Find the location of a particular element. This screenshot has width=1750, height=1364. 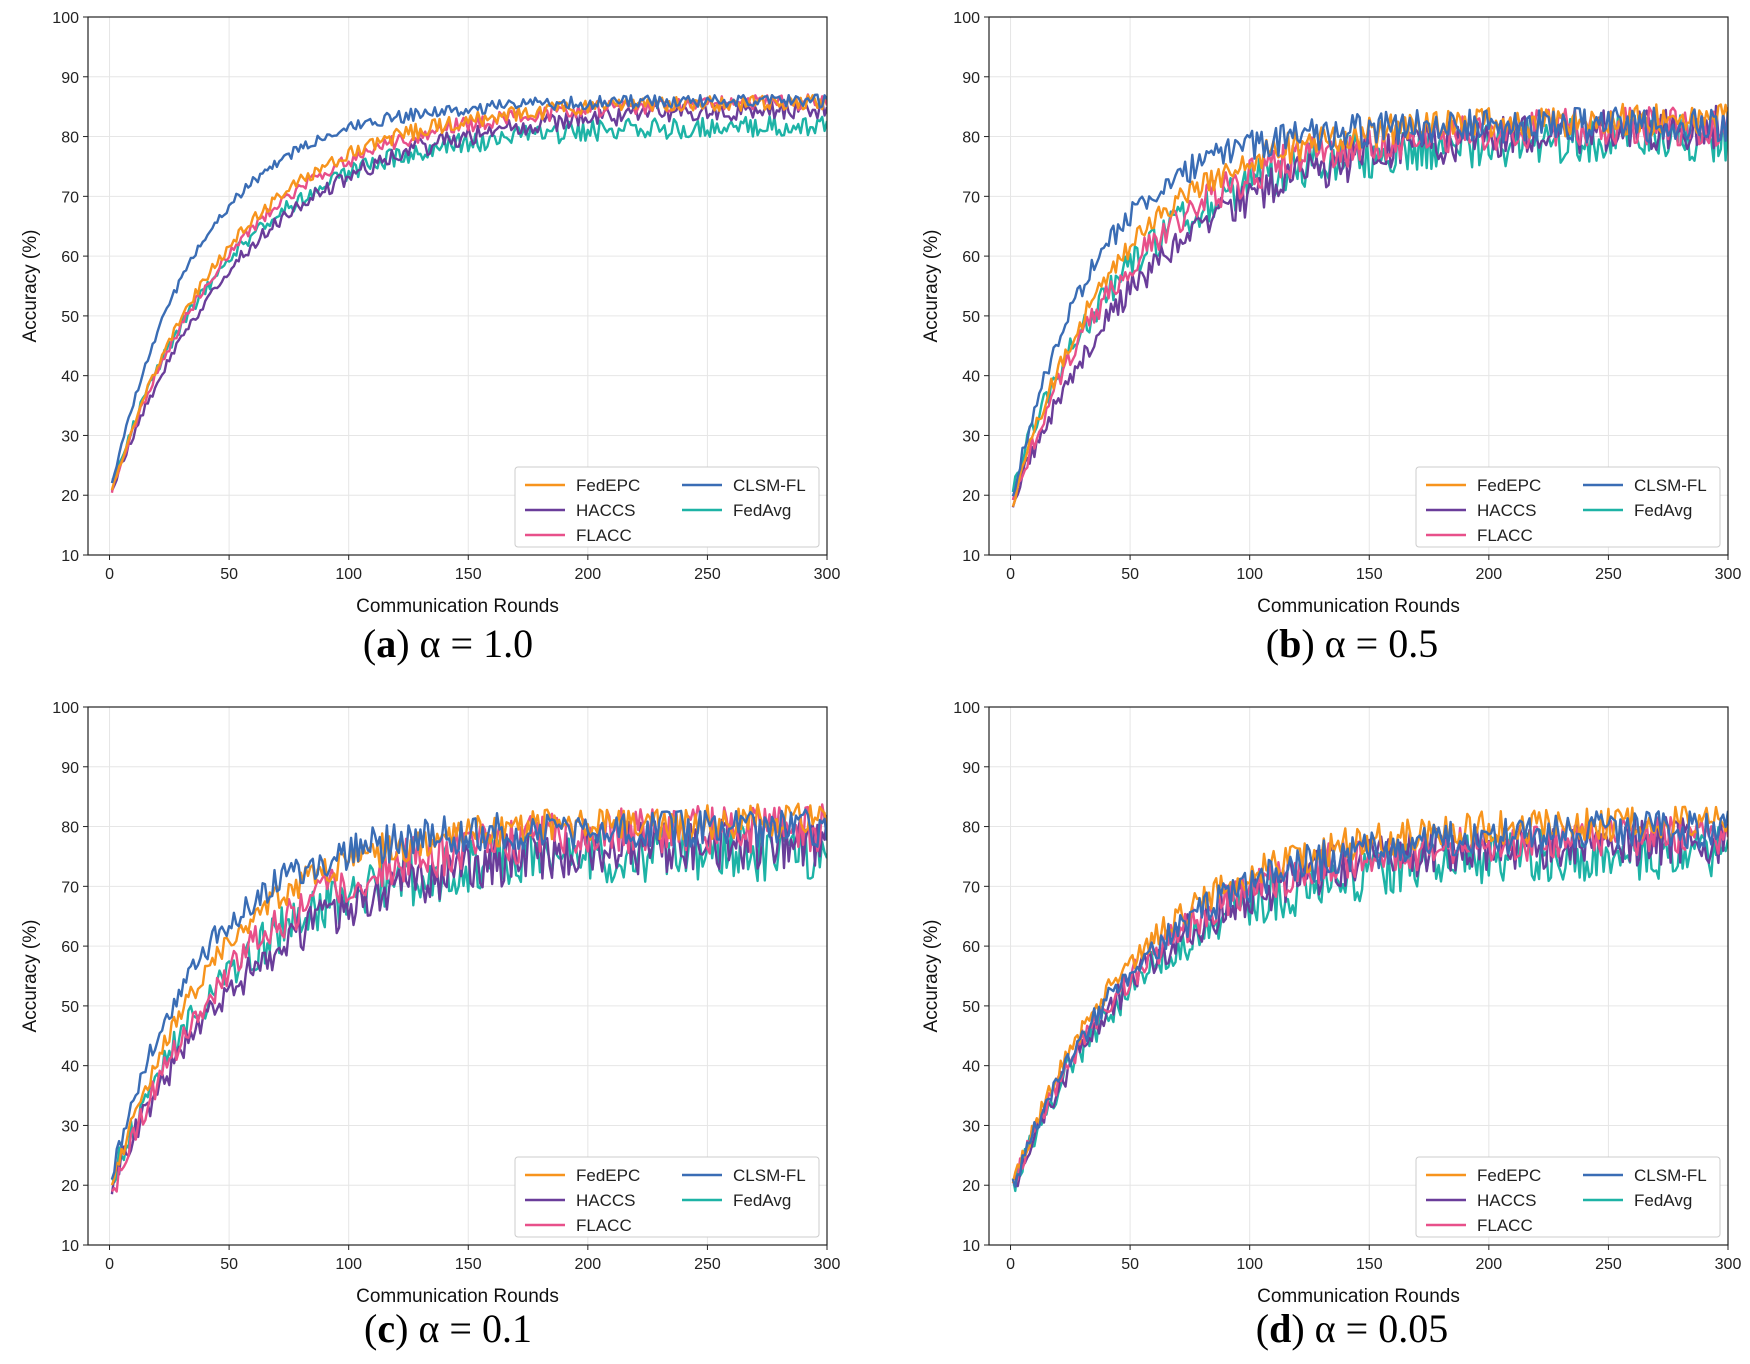

caption-letter: d is located at coordinates (1280, 1328).